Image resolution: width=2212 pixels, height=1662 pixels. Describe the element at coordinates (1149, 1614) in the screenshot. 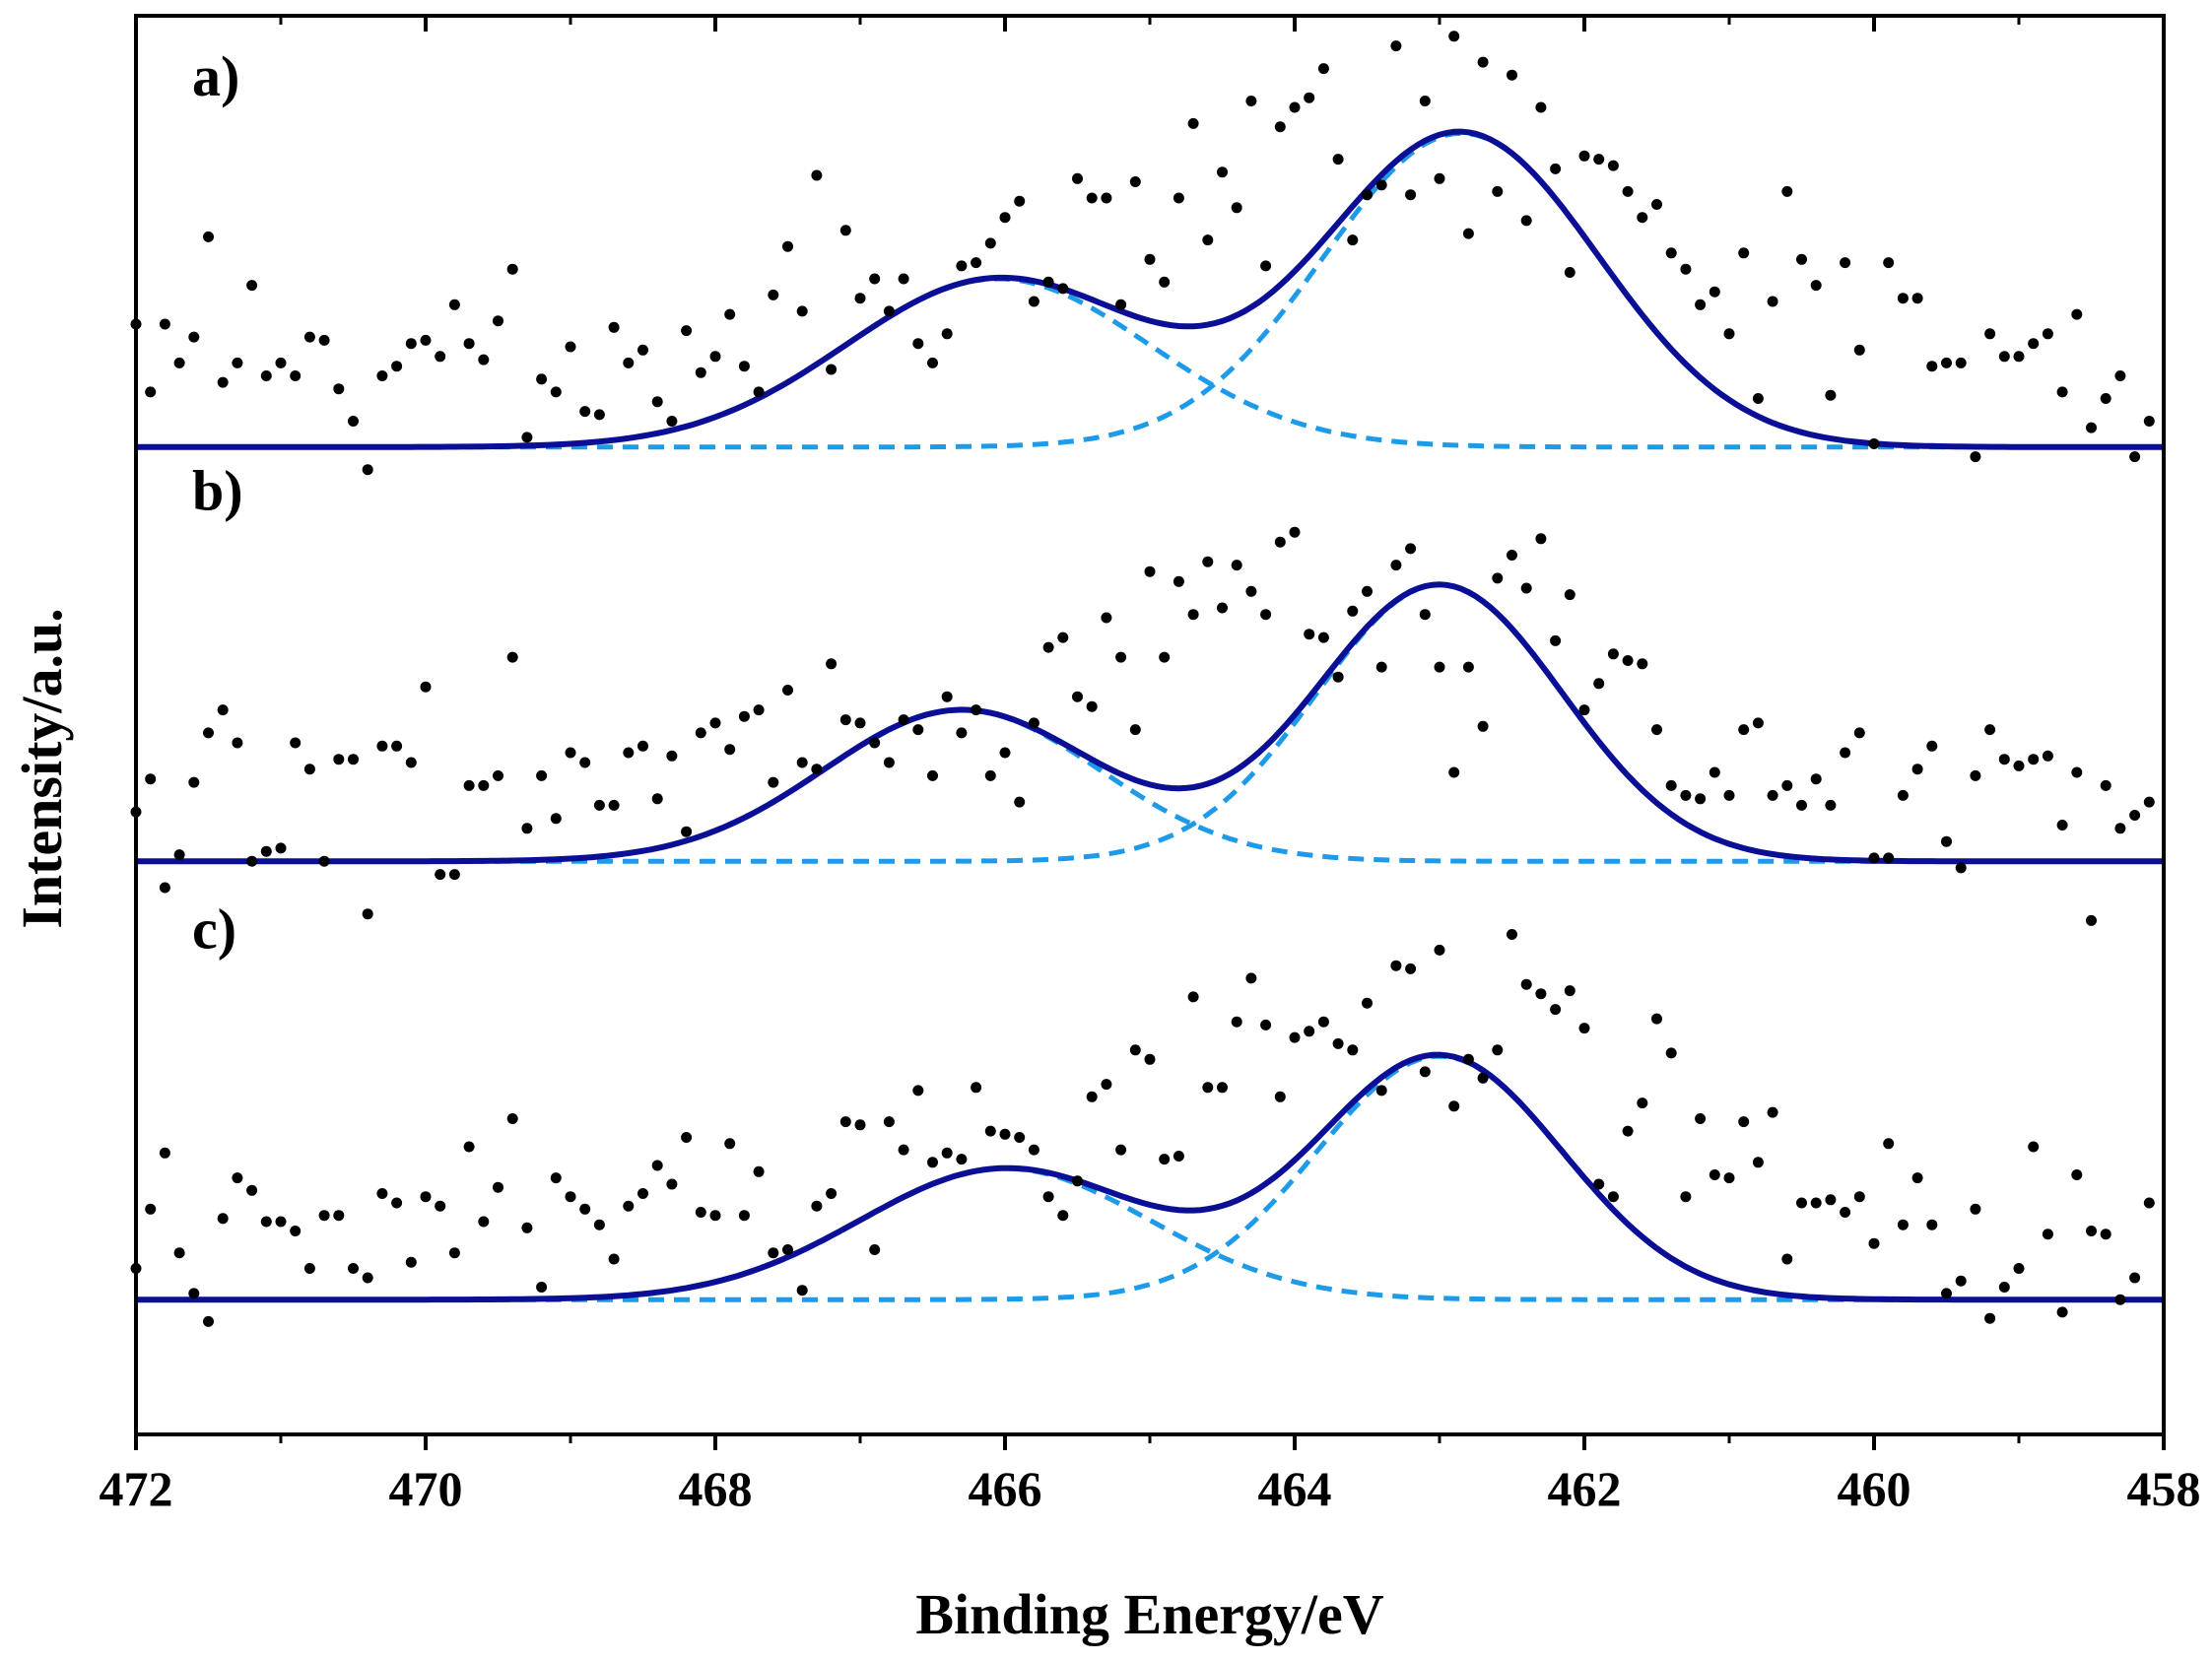

I see `x-axis-label: Binding Energy/eV` at that location.